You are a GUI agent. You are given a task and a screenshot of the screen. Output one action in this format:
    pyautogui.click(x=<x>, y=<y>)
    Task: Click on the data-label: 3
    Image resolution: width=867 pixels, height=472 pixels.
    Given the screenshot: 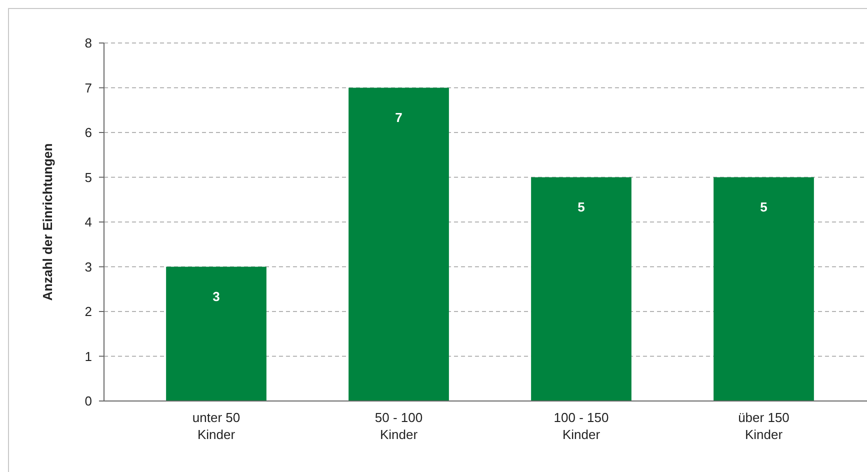 What is the action you would take?
    pyautogui.click(x=216, y=296)
    